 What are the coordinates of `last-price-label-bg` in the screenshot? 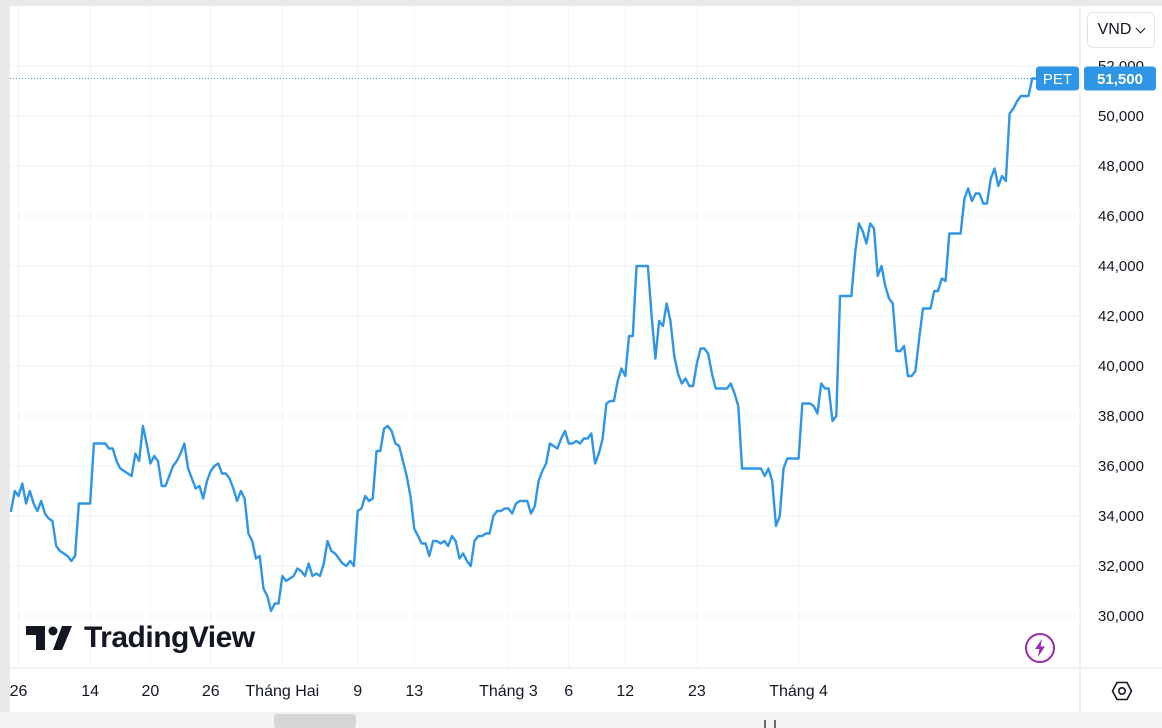 It's located at (1120, 78).